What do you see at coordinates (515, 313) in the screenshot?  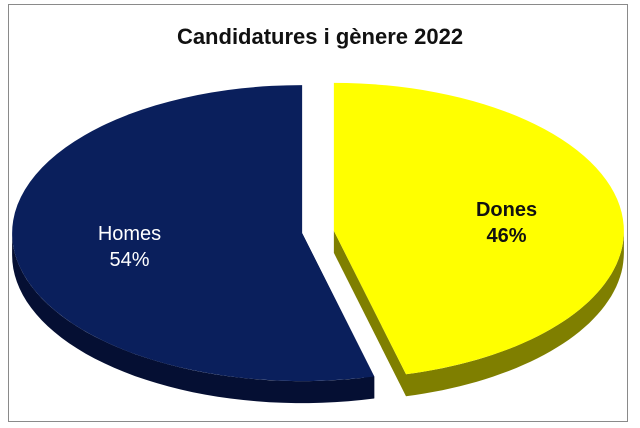 I see `pie-wall-dones` at bounding box center [515, 313].